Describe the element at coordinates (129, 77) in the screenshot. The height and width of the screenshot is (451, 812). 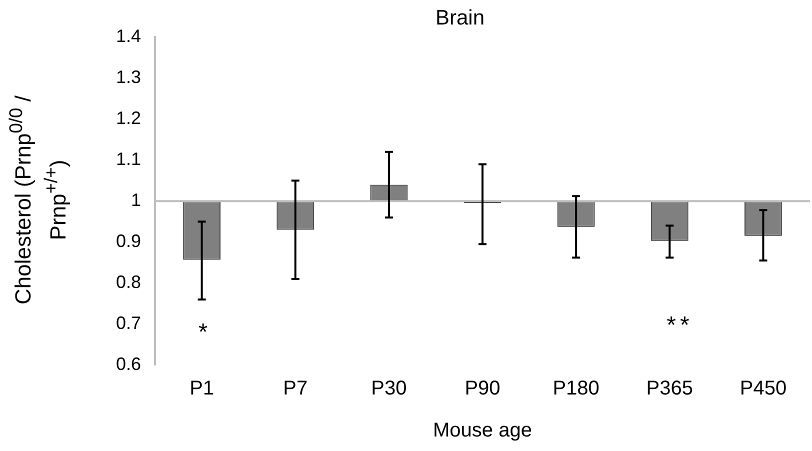
I see `y-tick-label: 1.3` at that location.